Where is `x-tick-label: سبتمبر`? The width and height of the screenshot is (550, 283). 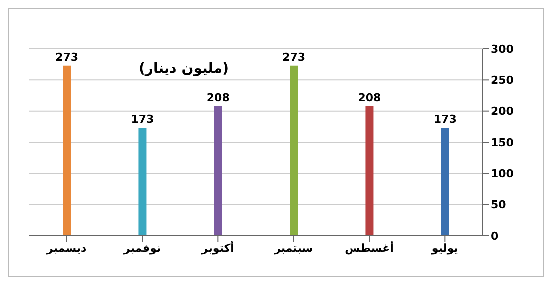
x-tick-label: سبتمبر is located at coordinates (294, 248).